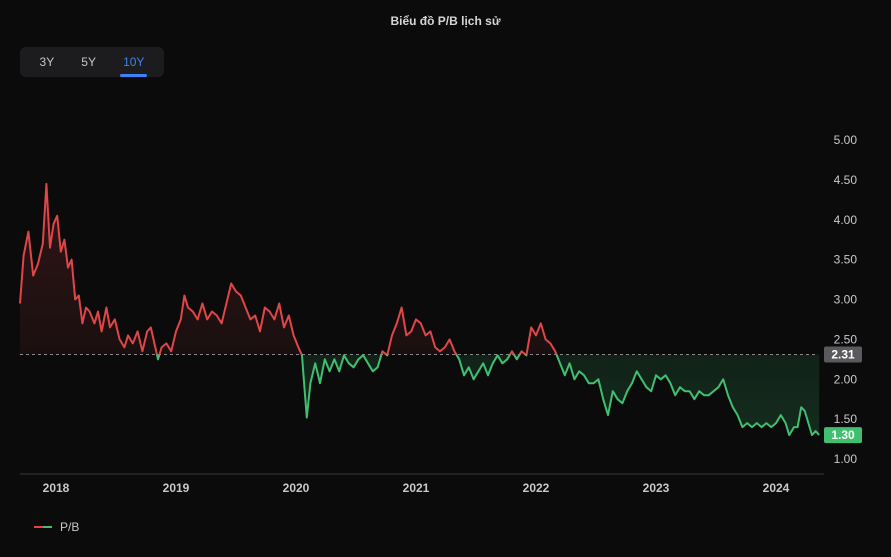 This screenshot has height=557, width=891. I want to click on range-3y-button: 3Y, so click(47, 62).